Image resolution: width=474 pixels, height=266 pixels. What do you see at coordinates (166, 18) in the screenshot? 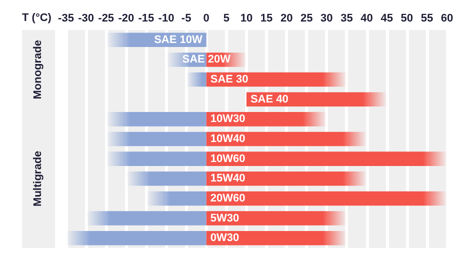
I see `x-tick-label: -10` at bounding box center [166, 18].